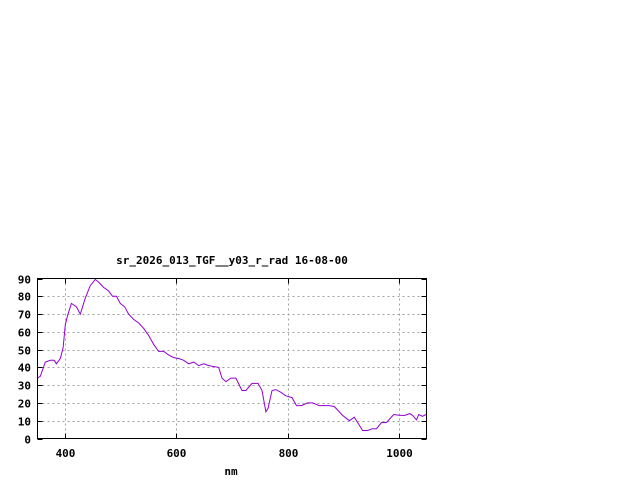 This screenshot has width=640, height=480. Describe the element at coordinates (24, 368) in the screenshot. I see `y-tick-label: 40` at that location.